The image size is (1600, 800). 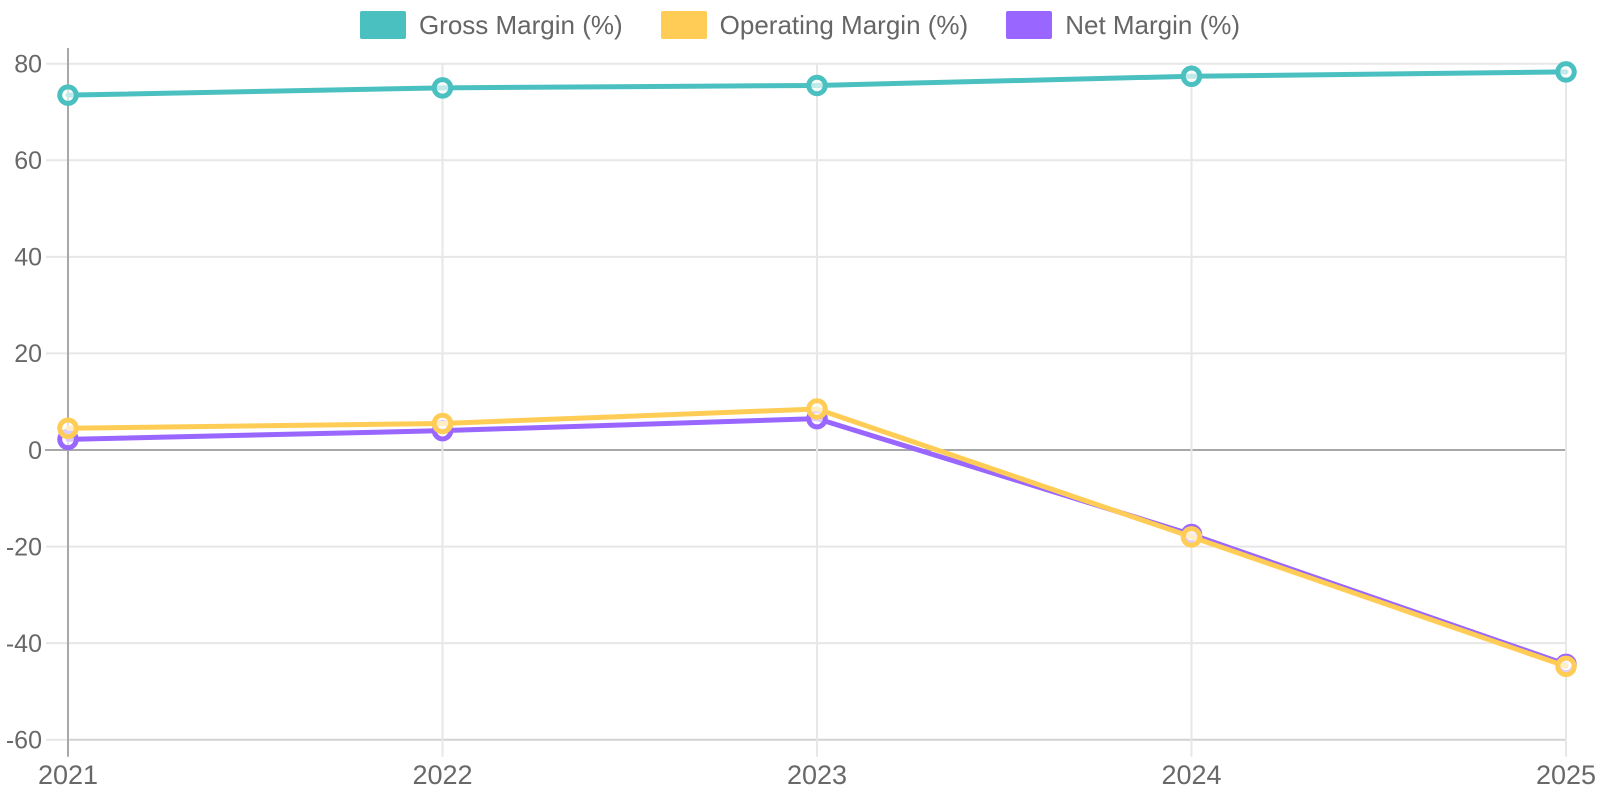 What do you see at coordinates (442, 423) in the screenshot?
I see `data-point-operating-margin-2022` at bounding box center [442, 423].